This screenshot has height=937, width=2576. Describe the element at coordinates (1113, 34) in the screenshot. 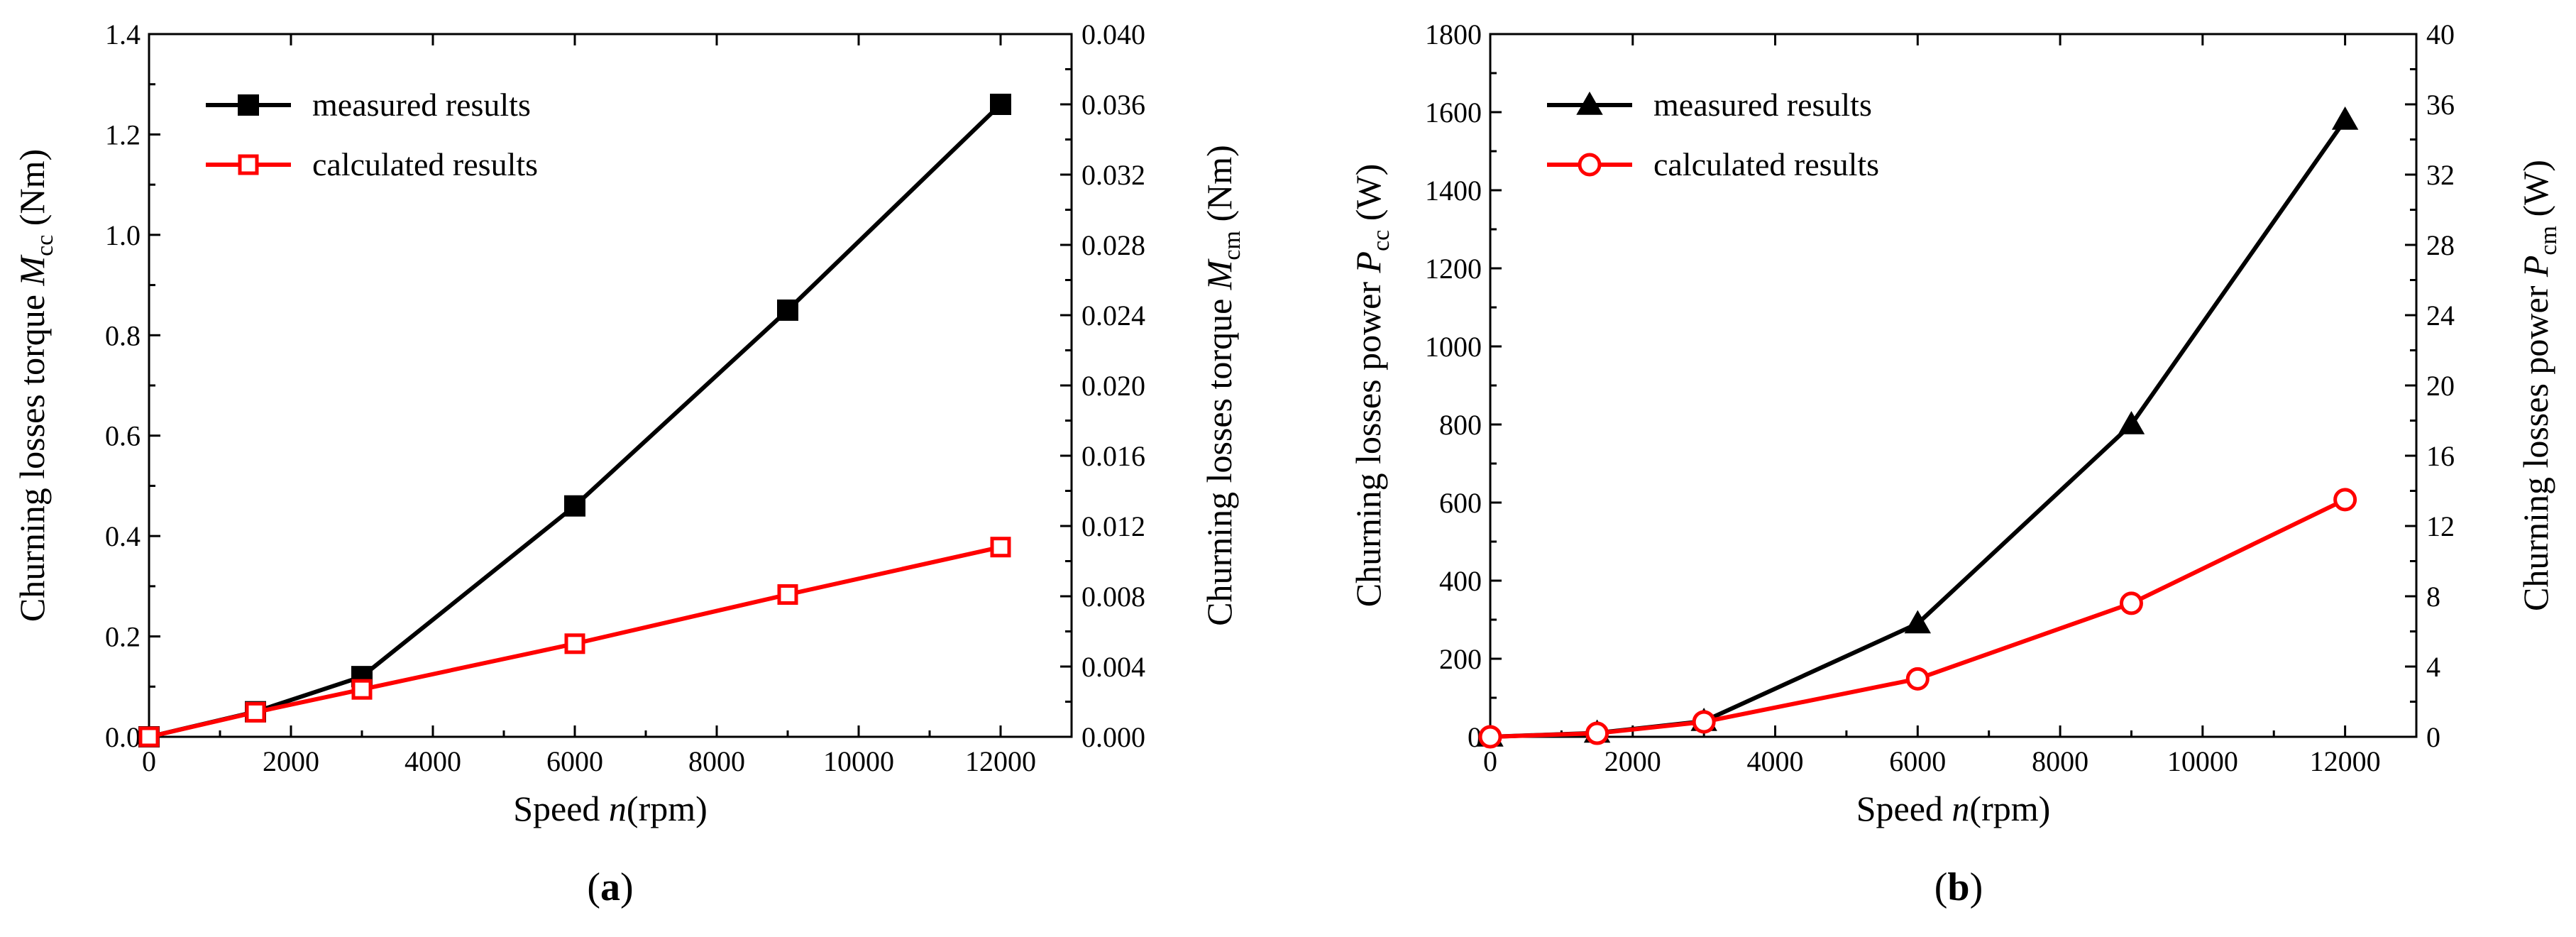

I see `y2-tick-label: 0.040` at that location.